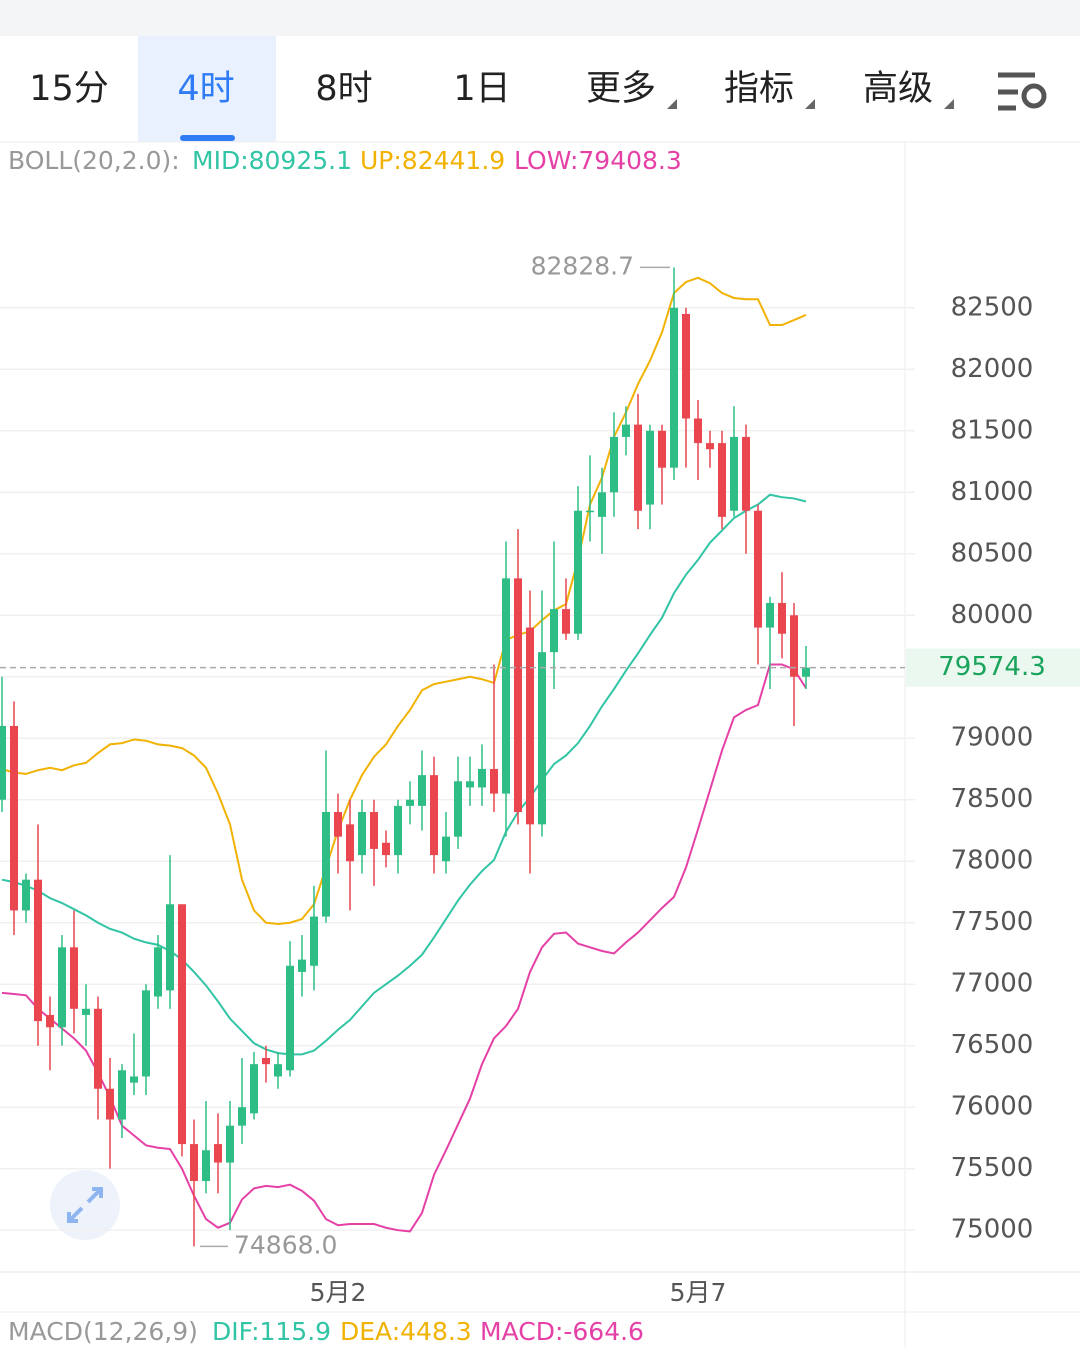 This screenshot has width=1080, height=1352. I want to click on y-tick-label: 76500, so click(992, 1045).